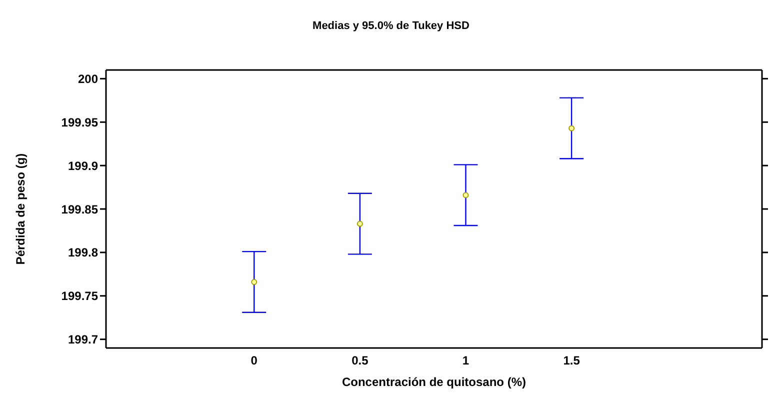  Describe the element at coordinates (83, 253) in the screenshot. I see `y-tick-label: 199.8` at that location.